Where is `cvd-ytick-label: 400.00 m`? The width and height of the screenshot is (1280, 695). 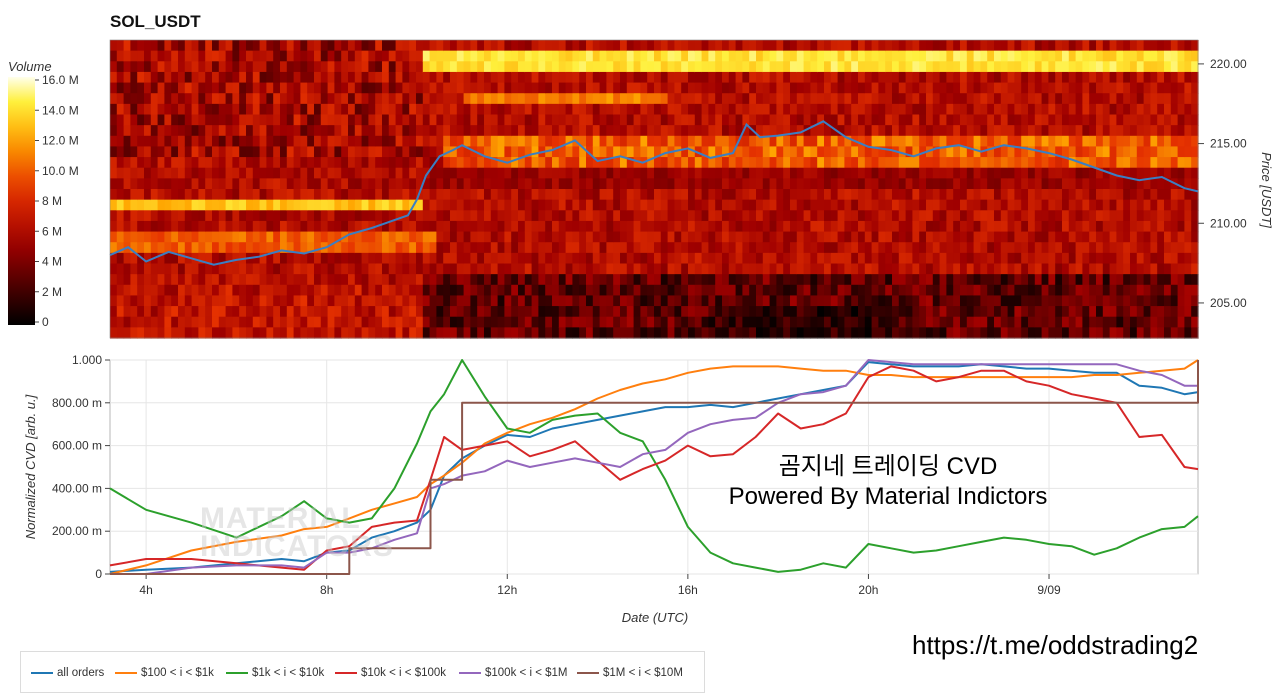 cvd-ytick-label: 400.00 m is located at coordinates (77, 488).